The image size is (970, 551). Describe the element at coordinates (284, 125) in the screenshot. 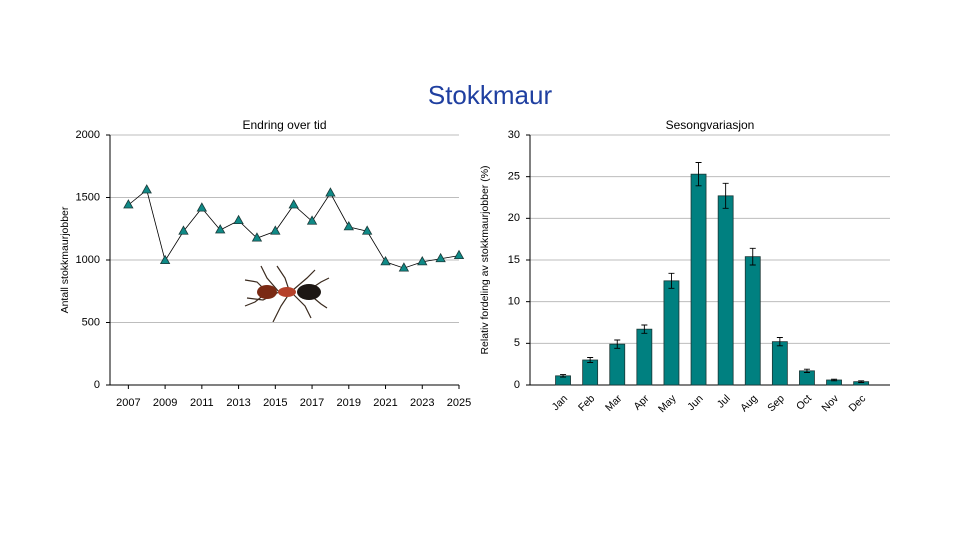

I see `chart-title: Endring over tid` at that location.